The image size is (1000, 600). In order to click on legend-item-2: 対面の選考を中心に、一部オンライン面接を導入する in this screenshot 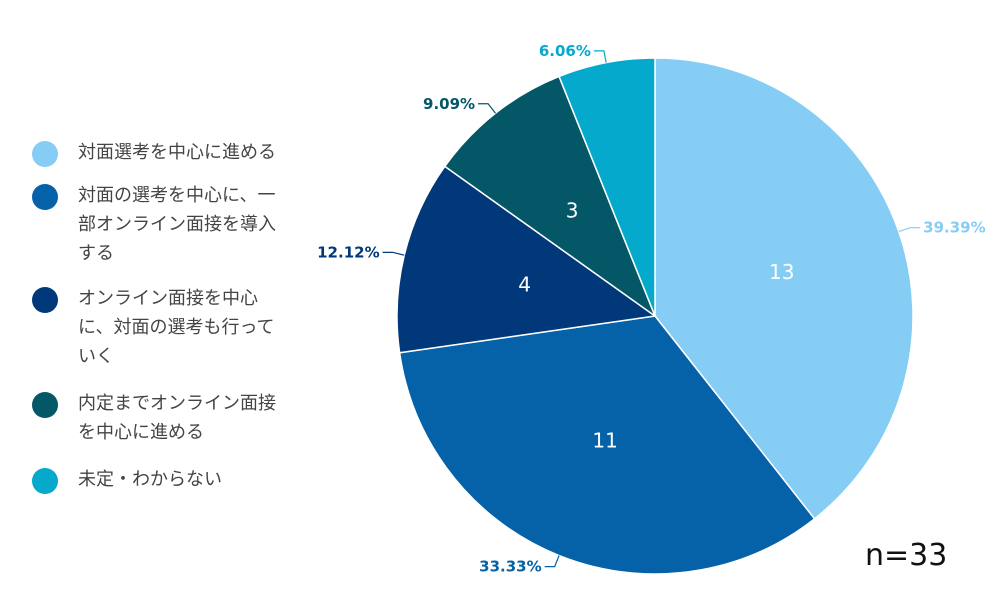, I will do `click(162, 224)`.